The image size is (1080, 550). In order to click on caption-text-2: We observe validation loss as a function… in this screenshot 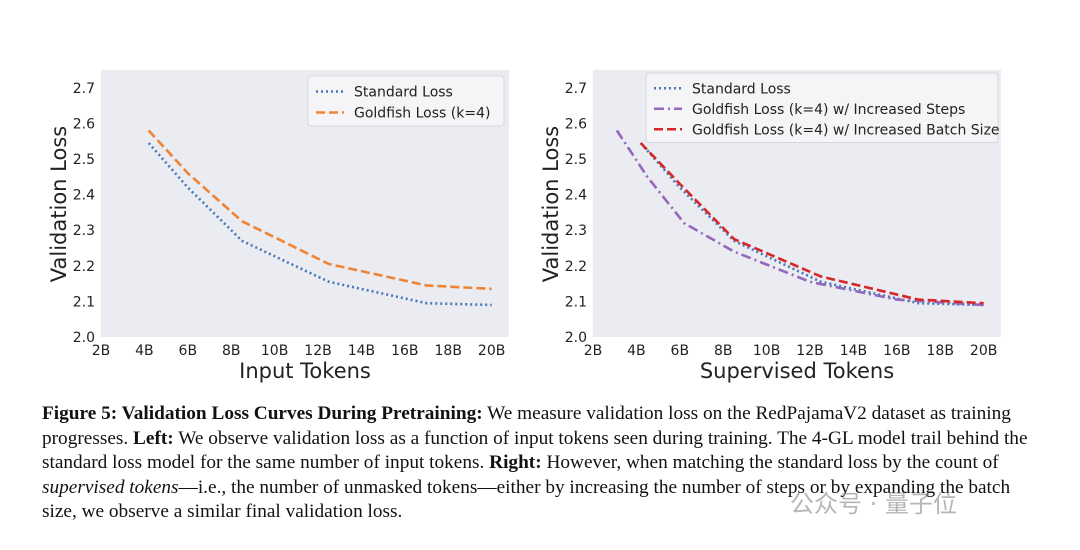, I will do `click(535, 450)`.